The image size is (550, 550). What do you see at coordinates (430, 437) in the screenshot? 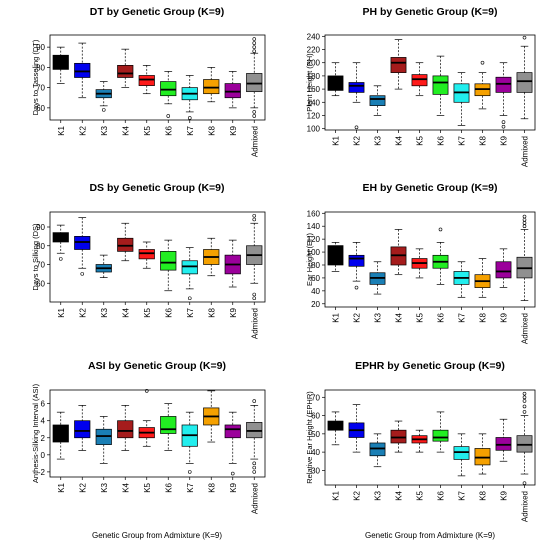
I see `plot-frame` at bounding box center [430, 437].